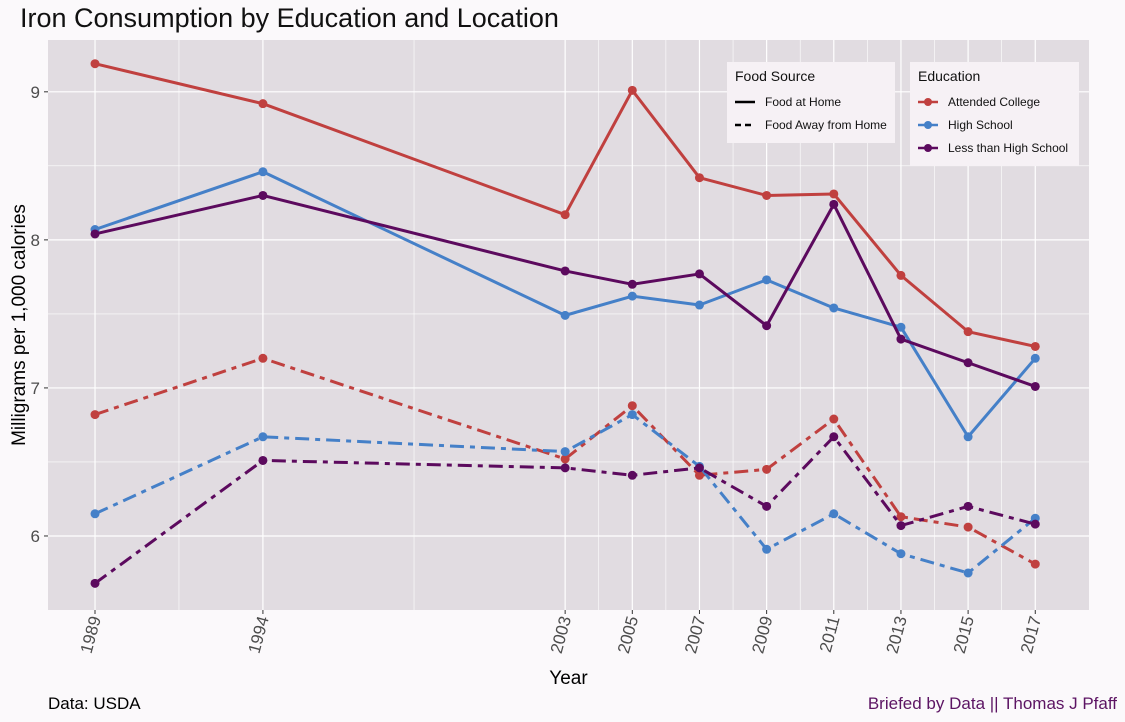  I want to click on data-source-note: Data: USDA, so click(94, 703).